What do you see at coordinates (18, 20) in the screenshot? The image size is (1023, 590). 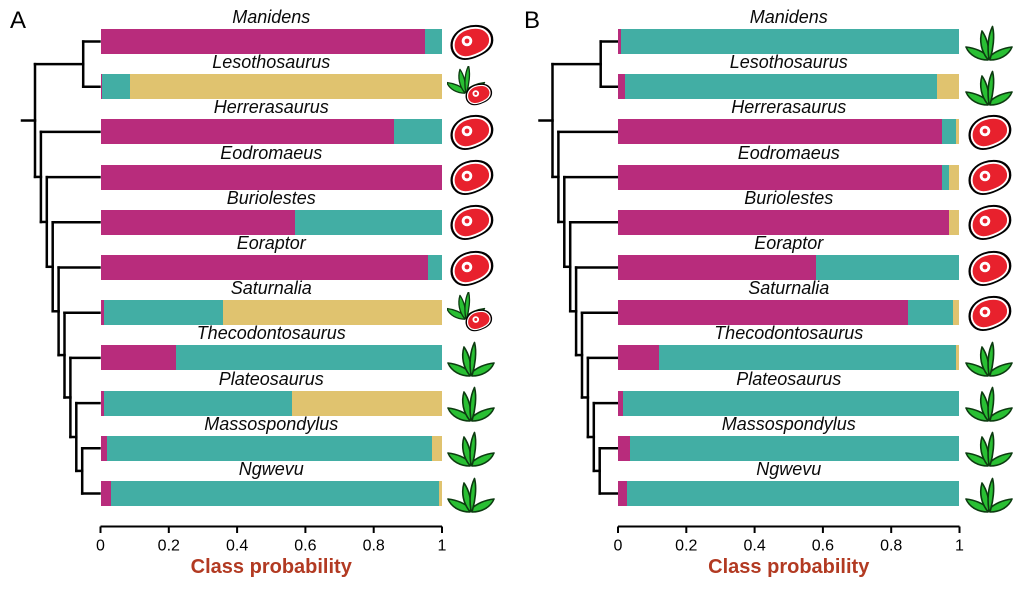 I see `panel-label-a: A` at bounding box center [18, 20].